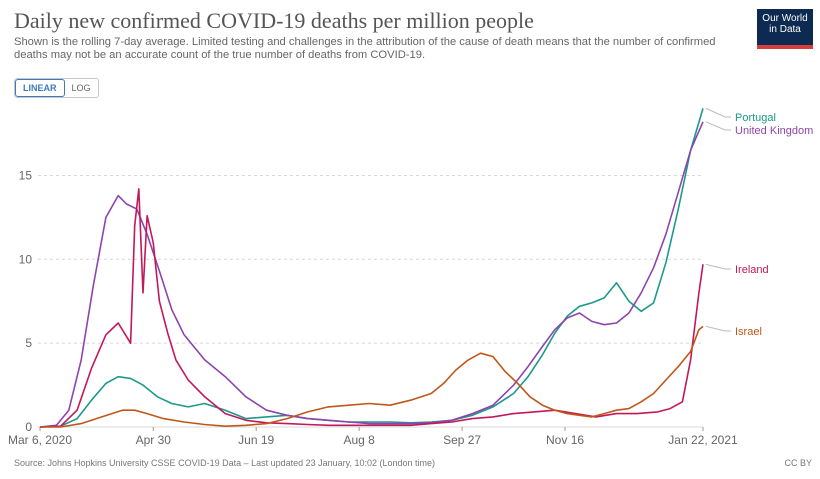  Describe the element at coordinates (256, 440) in the screenshot. I see `x-tick-label: Jun 19` at that location.